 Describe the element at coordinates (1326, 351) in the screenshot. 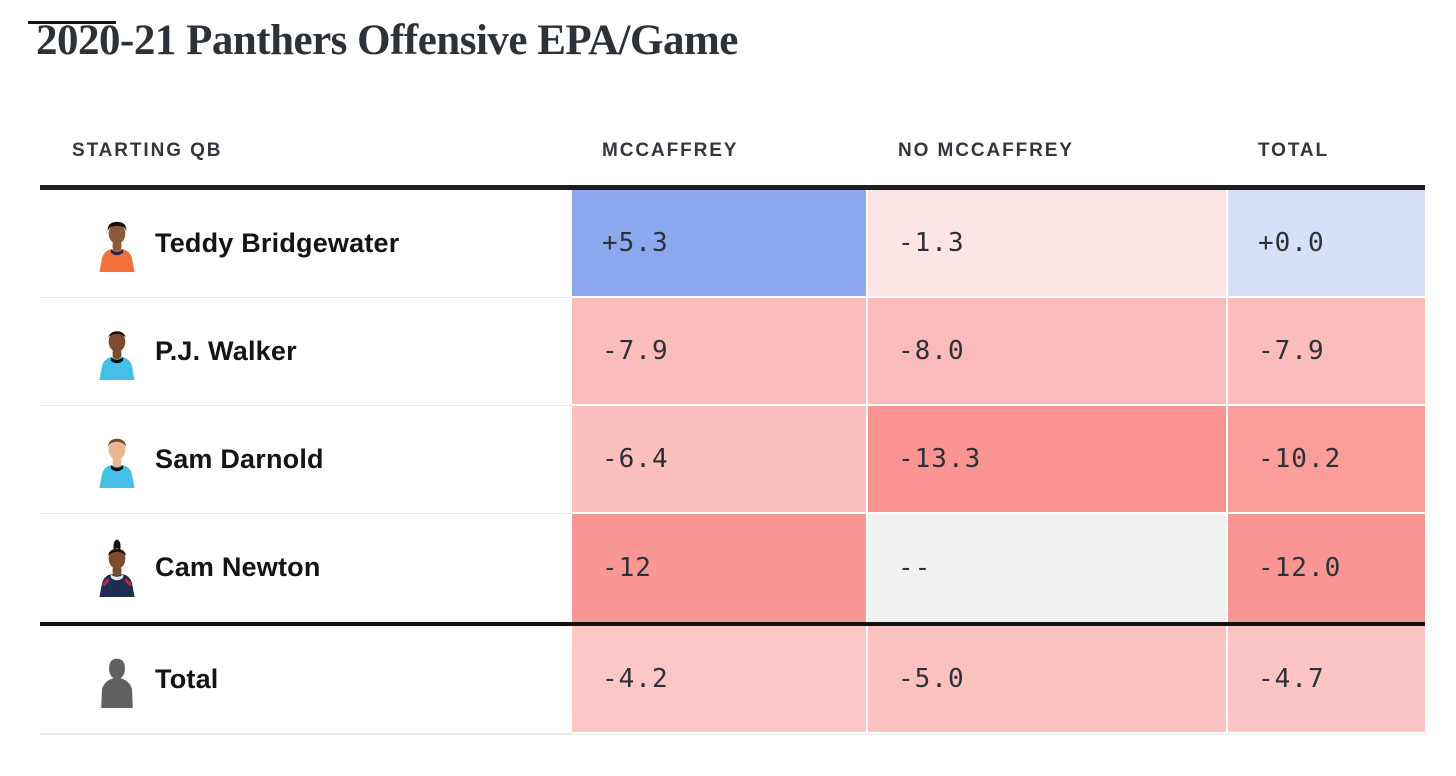

I see `epa-cell-total: -7.9` at that location.